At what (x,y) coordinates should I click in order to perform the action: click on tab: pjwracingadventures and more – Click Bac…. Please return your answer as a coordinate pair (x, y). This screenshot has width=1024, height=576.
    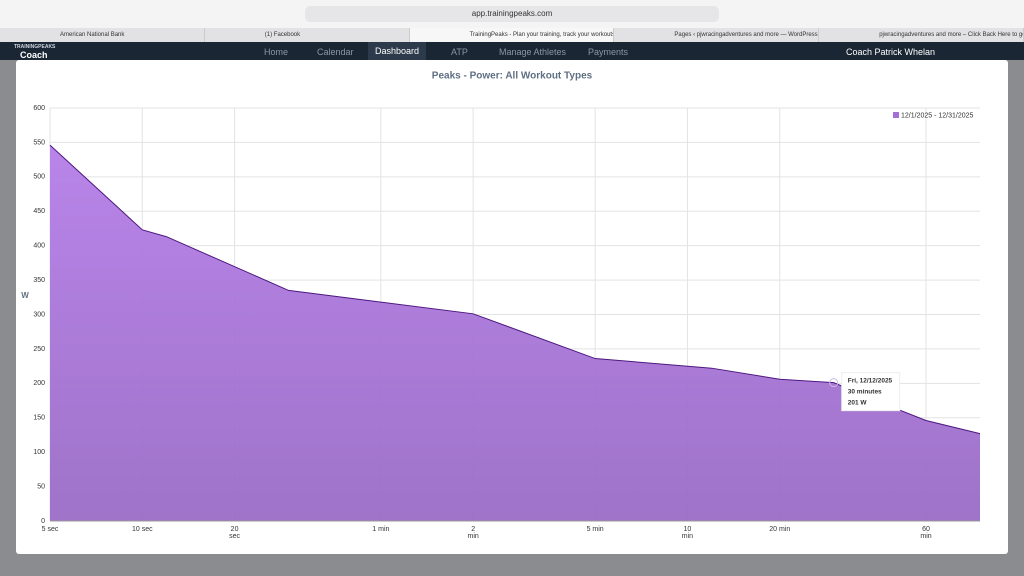
    Looking at the image, I should click on (921, 35).